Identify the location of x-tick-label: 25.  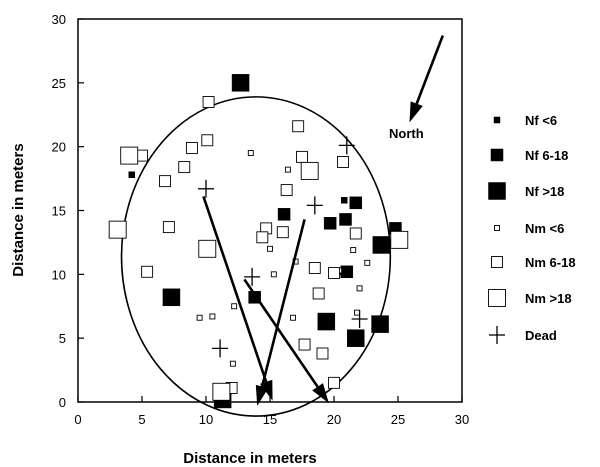
(398, 419).